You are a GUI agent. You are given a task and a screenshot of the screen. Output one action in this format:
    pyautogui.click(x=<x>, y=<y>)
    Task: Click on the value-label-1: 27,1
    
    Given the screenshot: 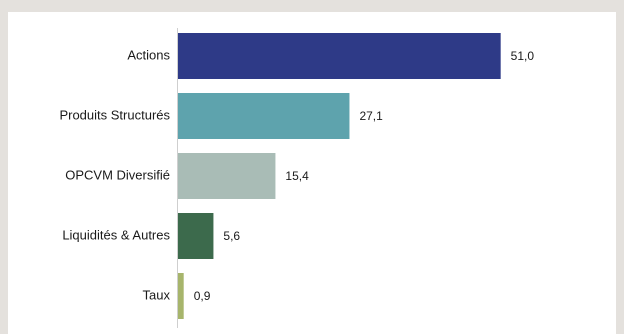 What is the action you would take?
    pyautogui.click(x=371, y=116)
    